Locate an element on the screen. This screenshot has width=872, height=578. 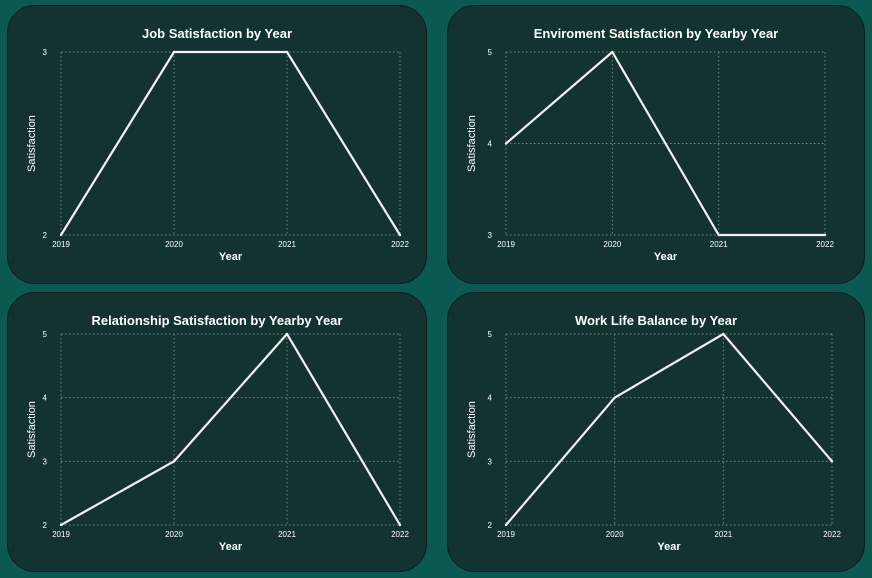
chart-title: Job Satisfaction by Year is located at coordinates (217, 33).